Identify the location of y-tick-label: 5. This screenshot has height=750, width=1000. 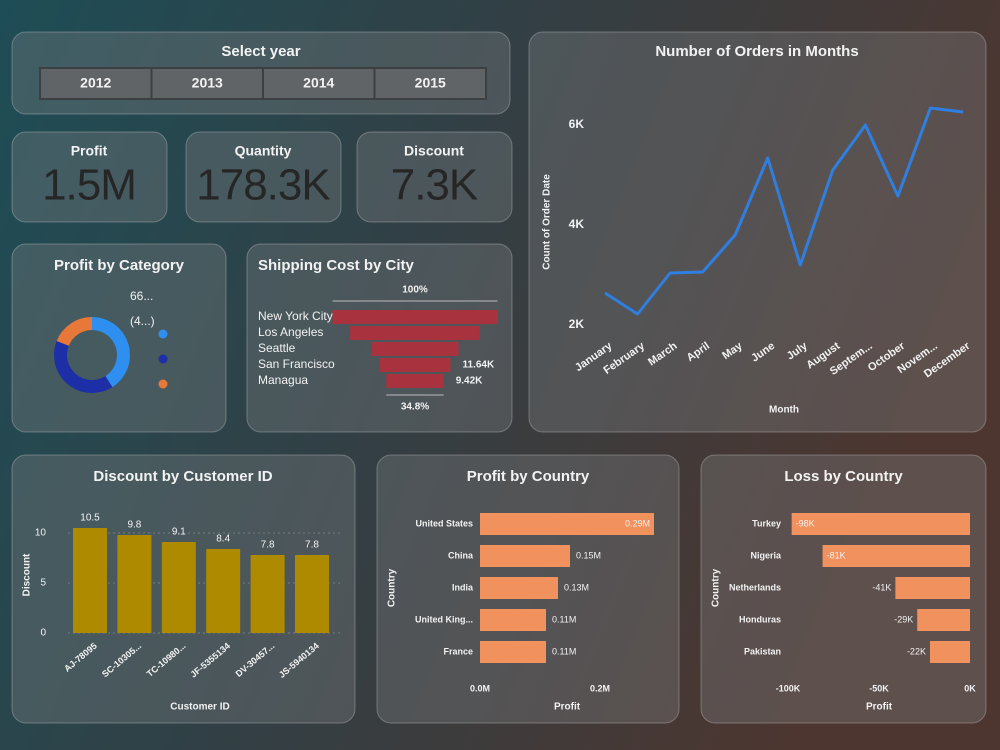
(43, 583).